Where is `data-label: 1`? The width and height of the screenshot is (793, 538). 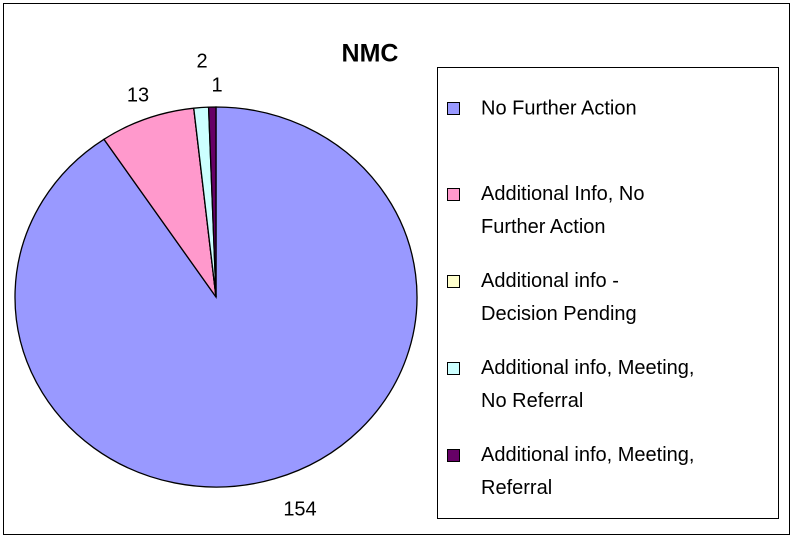
data-label: 1 is located at coordinates (216, 85).